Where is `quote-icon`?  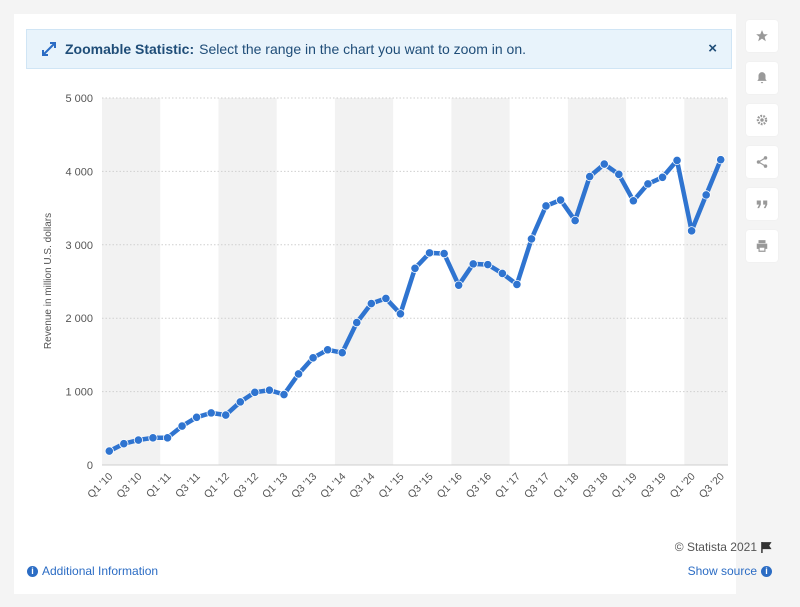 quote-icon is located at coordinates (762, 204).